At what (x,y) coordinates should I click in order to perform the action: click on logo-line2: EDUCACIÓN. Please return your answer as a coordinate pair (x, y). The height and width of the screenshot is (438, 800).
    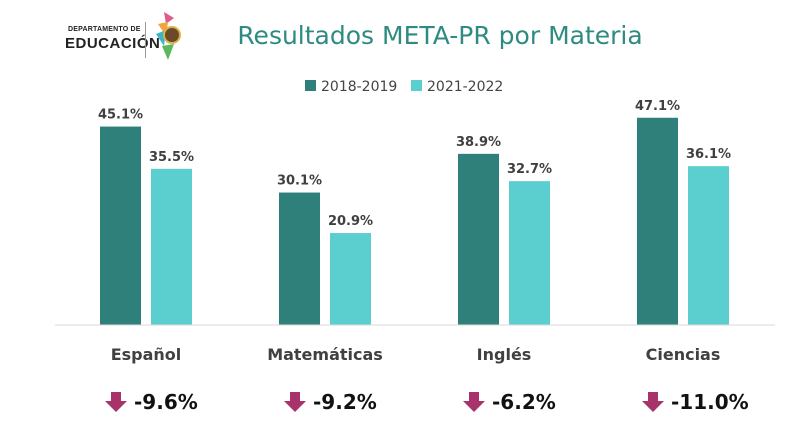
    Looking at the image, I should click on (113, 43).